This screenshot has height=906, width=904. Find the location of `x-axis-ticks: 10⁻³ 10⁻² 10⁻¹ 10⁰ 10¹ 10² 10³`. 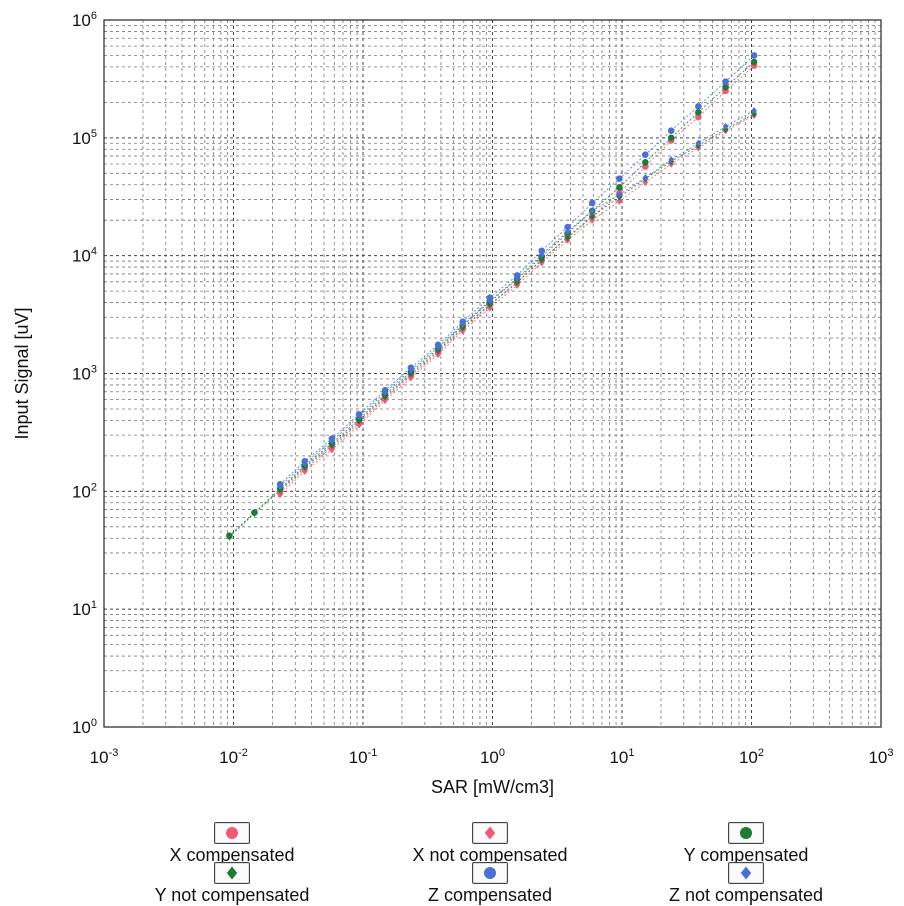

x-axis-ticks: 10⁻³ 10⁻² 10⁻¹ 10⁰ 10¹ 10² 10³ is located at coordinates (492, 757).